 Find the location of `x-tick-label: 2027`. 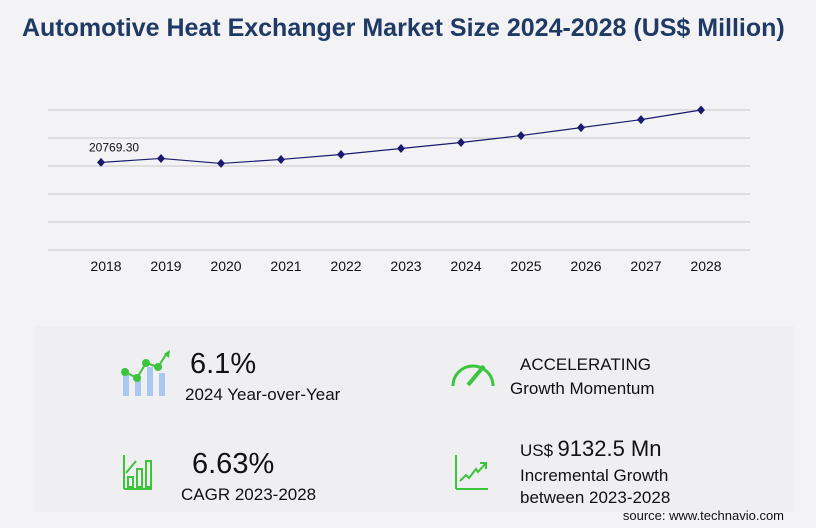

x-tick-label: 2027 is located at coordinates (645, 266).